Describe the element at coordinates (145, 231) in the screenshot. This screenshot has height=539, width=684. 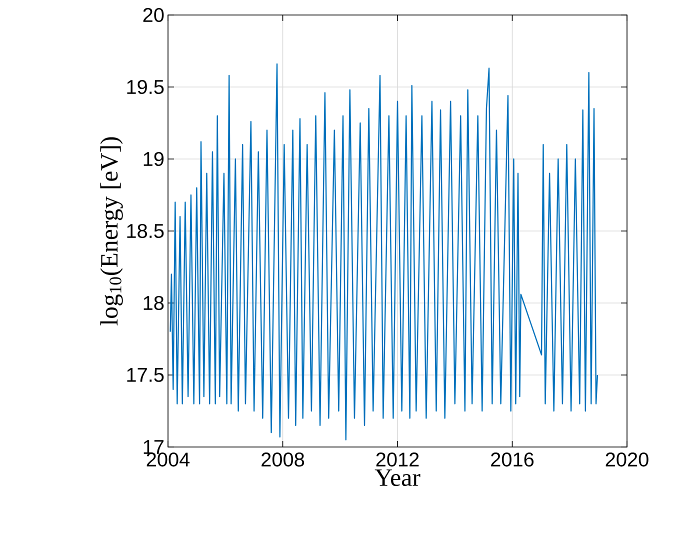
I see `y-tick-label: 18.5` at that location.